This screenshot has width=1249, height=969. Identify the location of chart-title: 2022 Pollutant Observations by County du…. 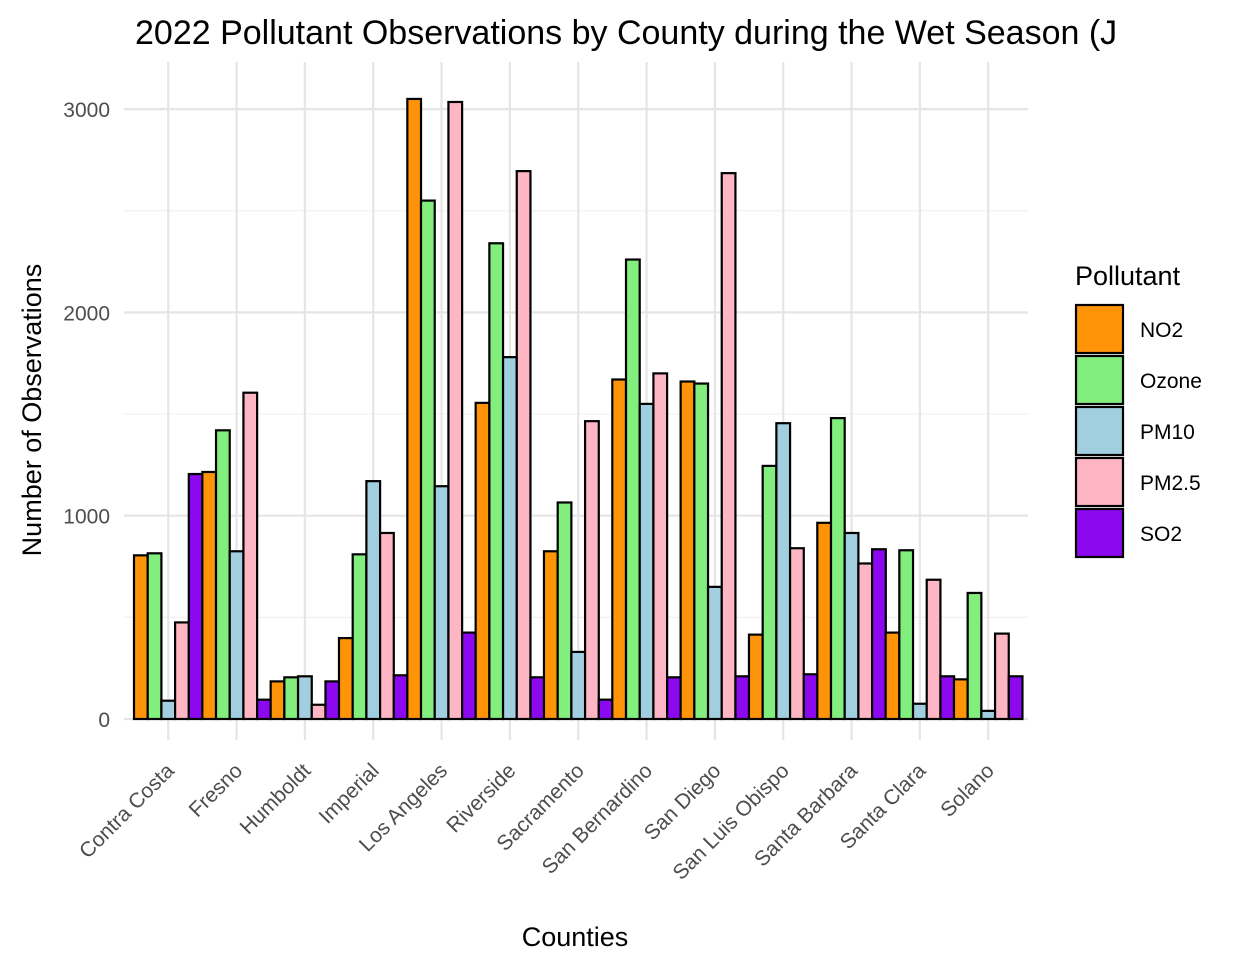
(626, 33).